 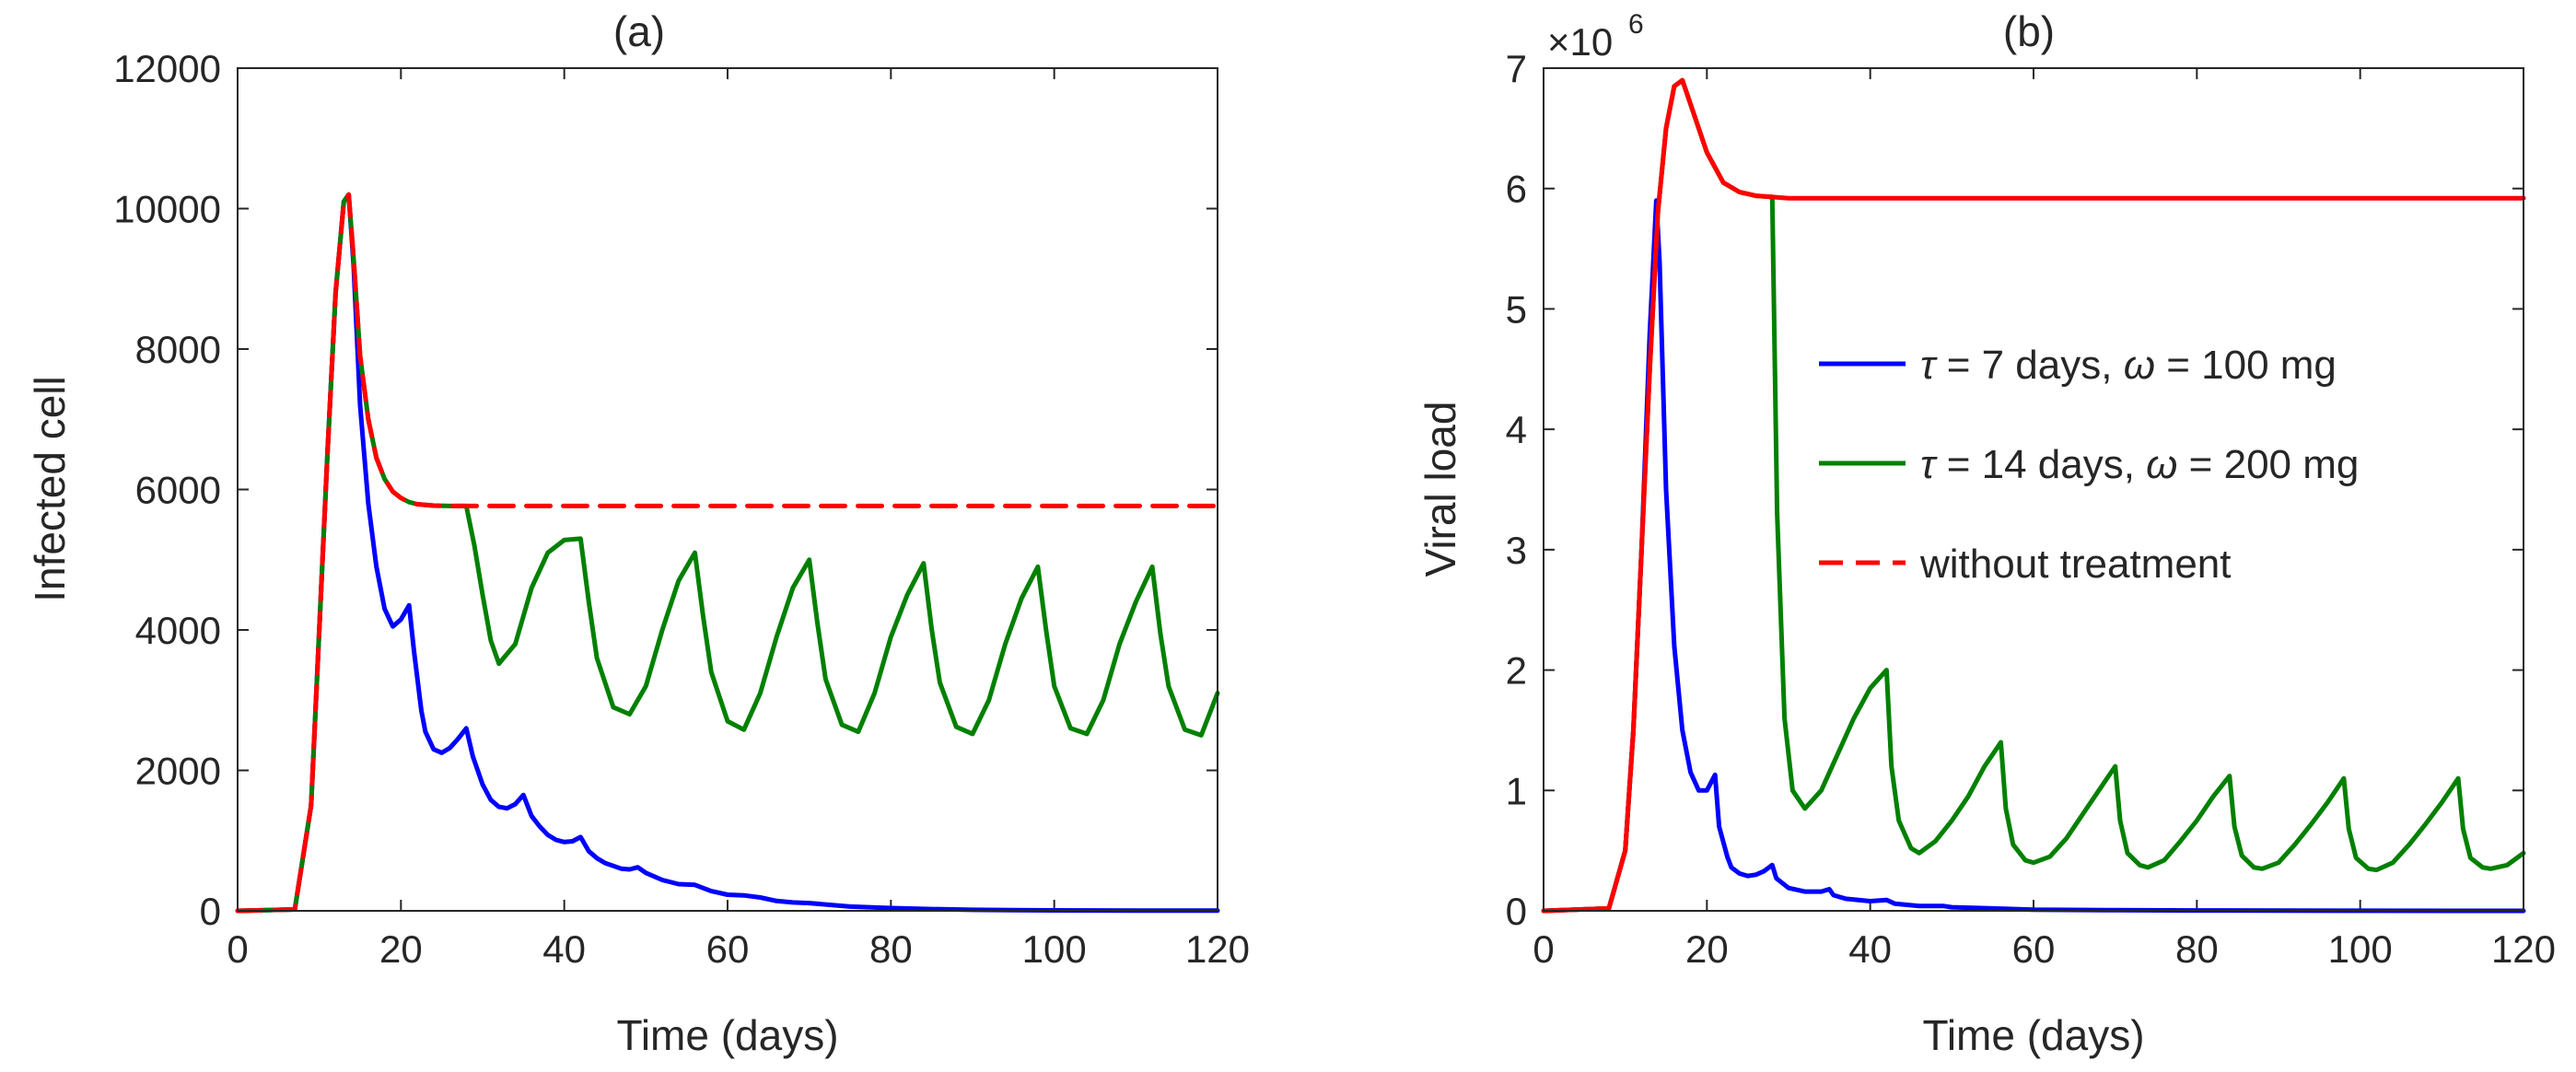 What do you see at coordinates (401, 949) in the screenshot?
I see `panel-a-x-tick-label: 20` at bounding box center [401, 949].